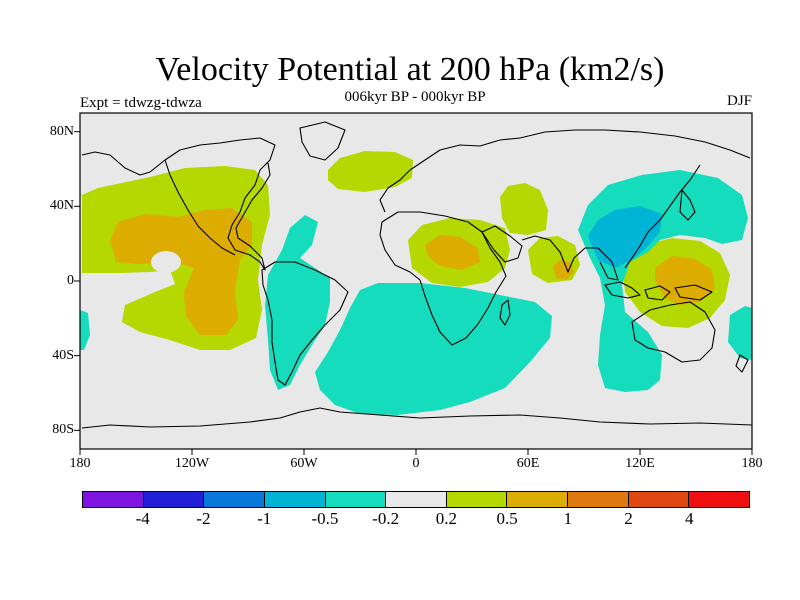 The height and width of the screenshot is (600, 800). What do you see at coordinates (433, 349) in the screenshot?
I see `negative-region-southatlantic` at bounding box center [433, 349].